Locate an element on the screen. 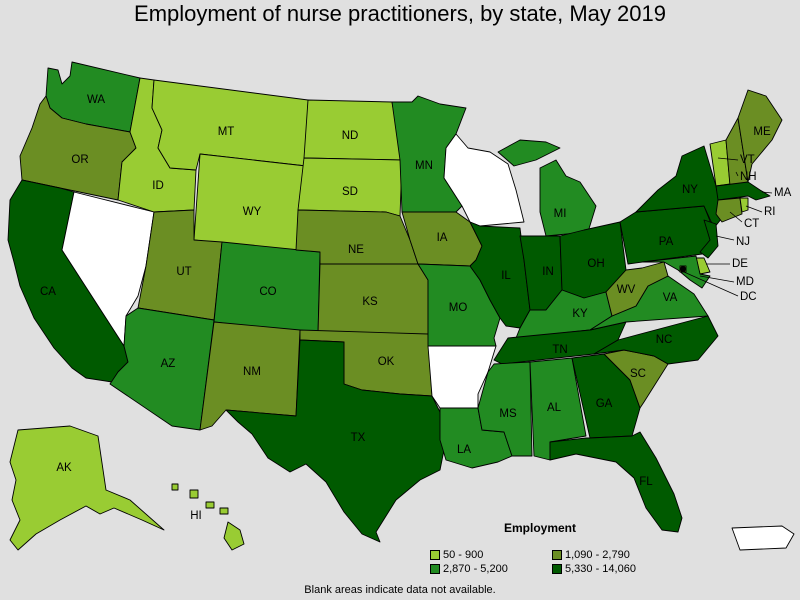 The image size is (800, 600). state-NY is located at coordinates (679, 187).